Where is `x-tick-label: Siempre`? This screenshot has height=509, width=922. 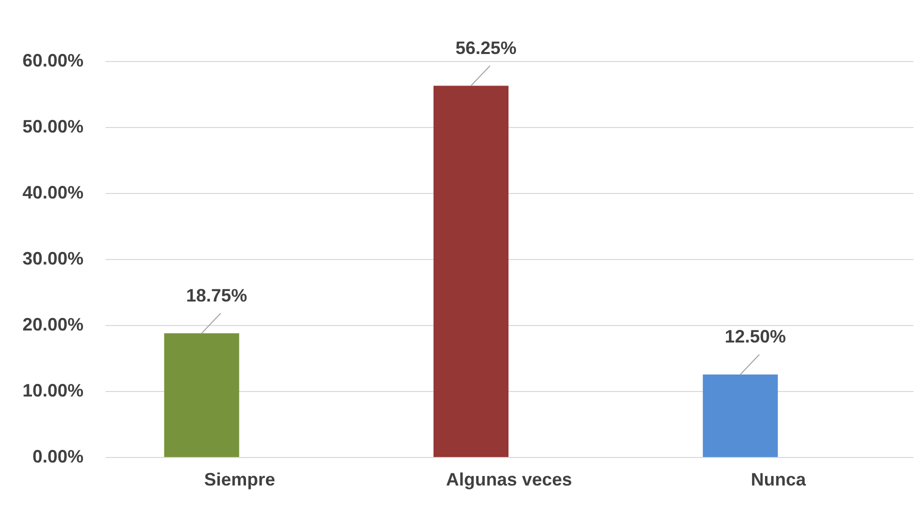
x-tick-label: Siempre is located at coordinates (240, 480).